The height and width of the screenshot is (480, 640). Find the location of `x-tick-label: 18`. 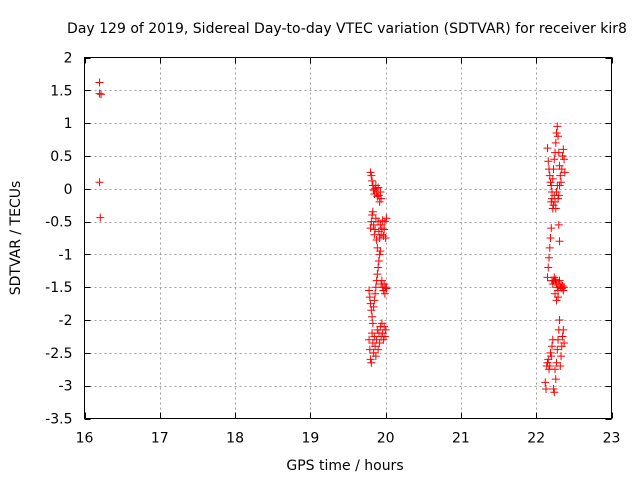

x-tick-label: 18 is located at coordinates (235, 439).